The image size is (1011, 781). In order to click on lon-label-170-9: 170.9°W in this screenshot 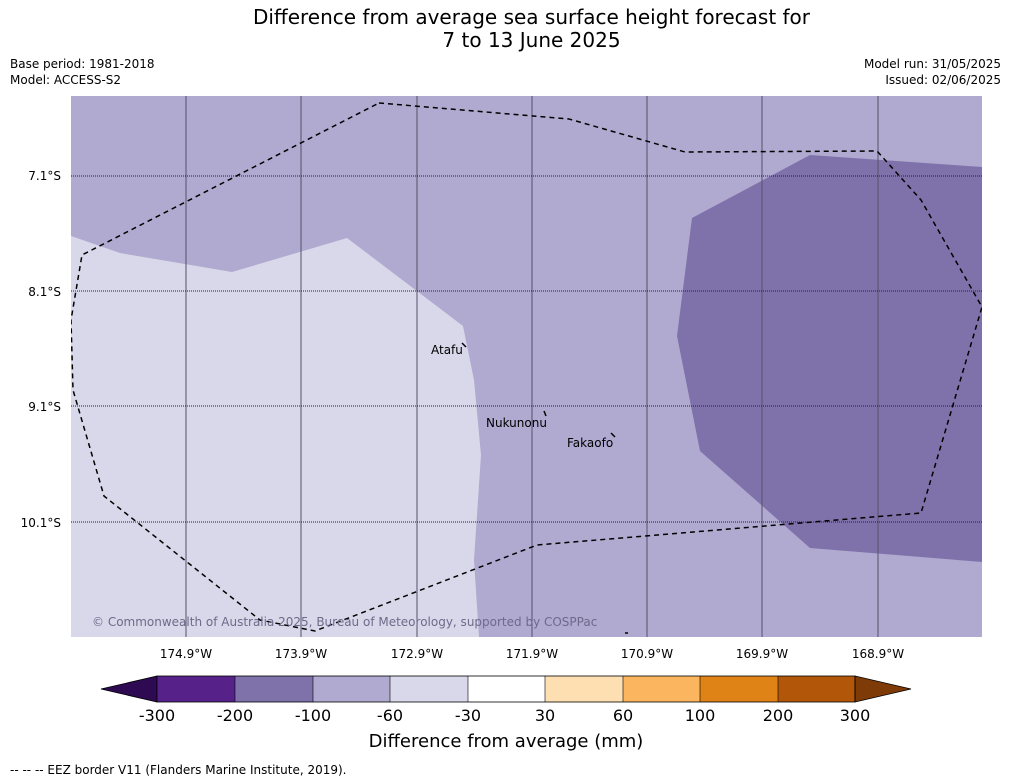, I will do `click(647, 654)`.